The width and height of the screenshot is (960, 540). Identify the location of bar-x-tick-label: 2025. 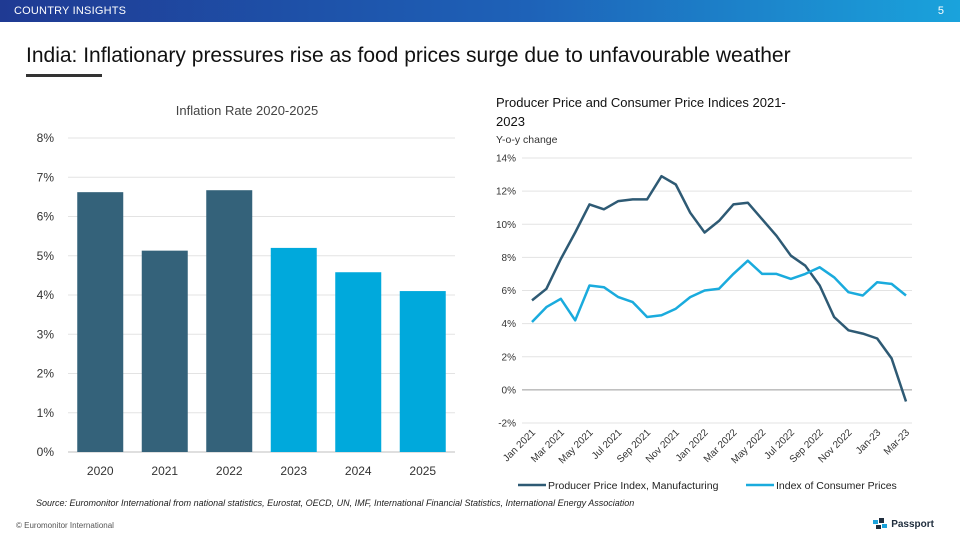
(422, 471).